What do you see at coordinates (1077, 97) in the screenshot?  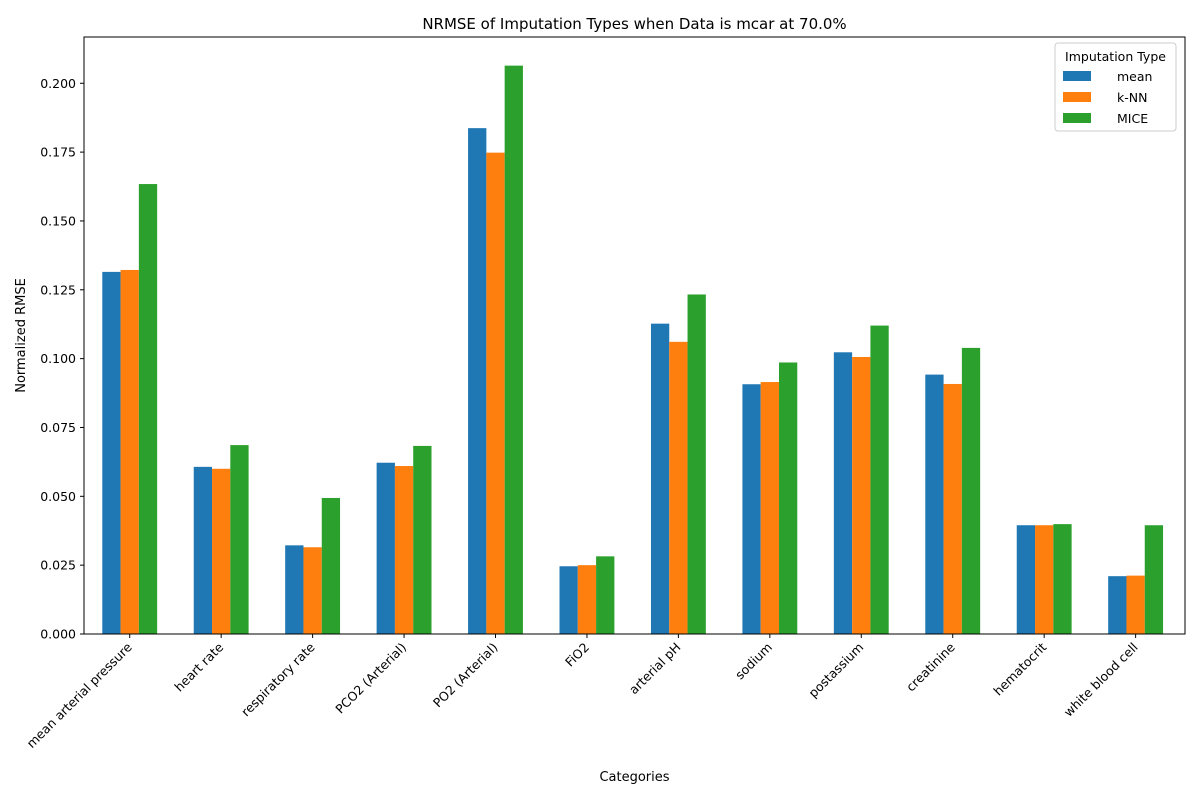 I see `legend-swatch-k-NN` at bounding box center [1077, 97].